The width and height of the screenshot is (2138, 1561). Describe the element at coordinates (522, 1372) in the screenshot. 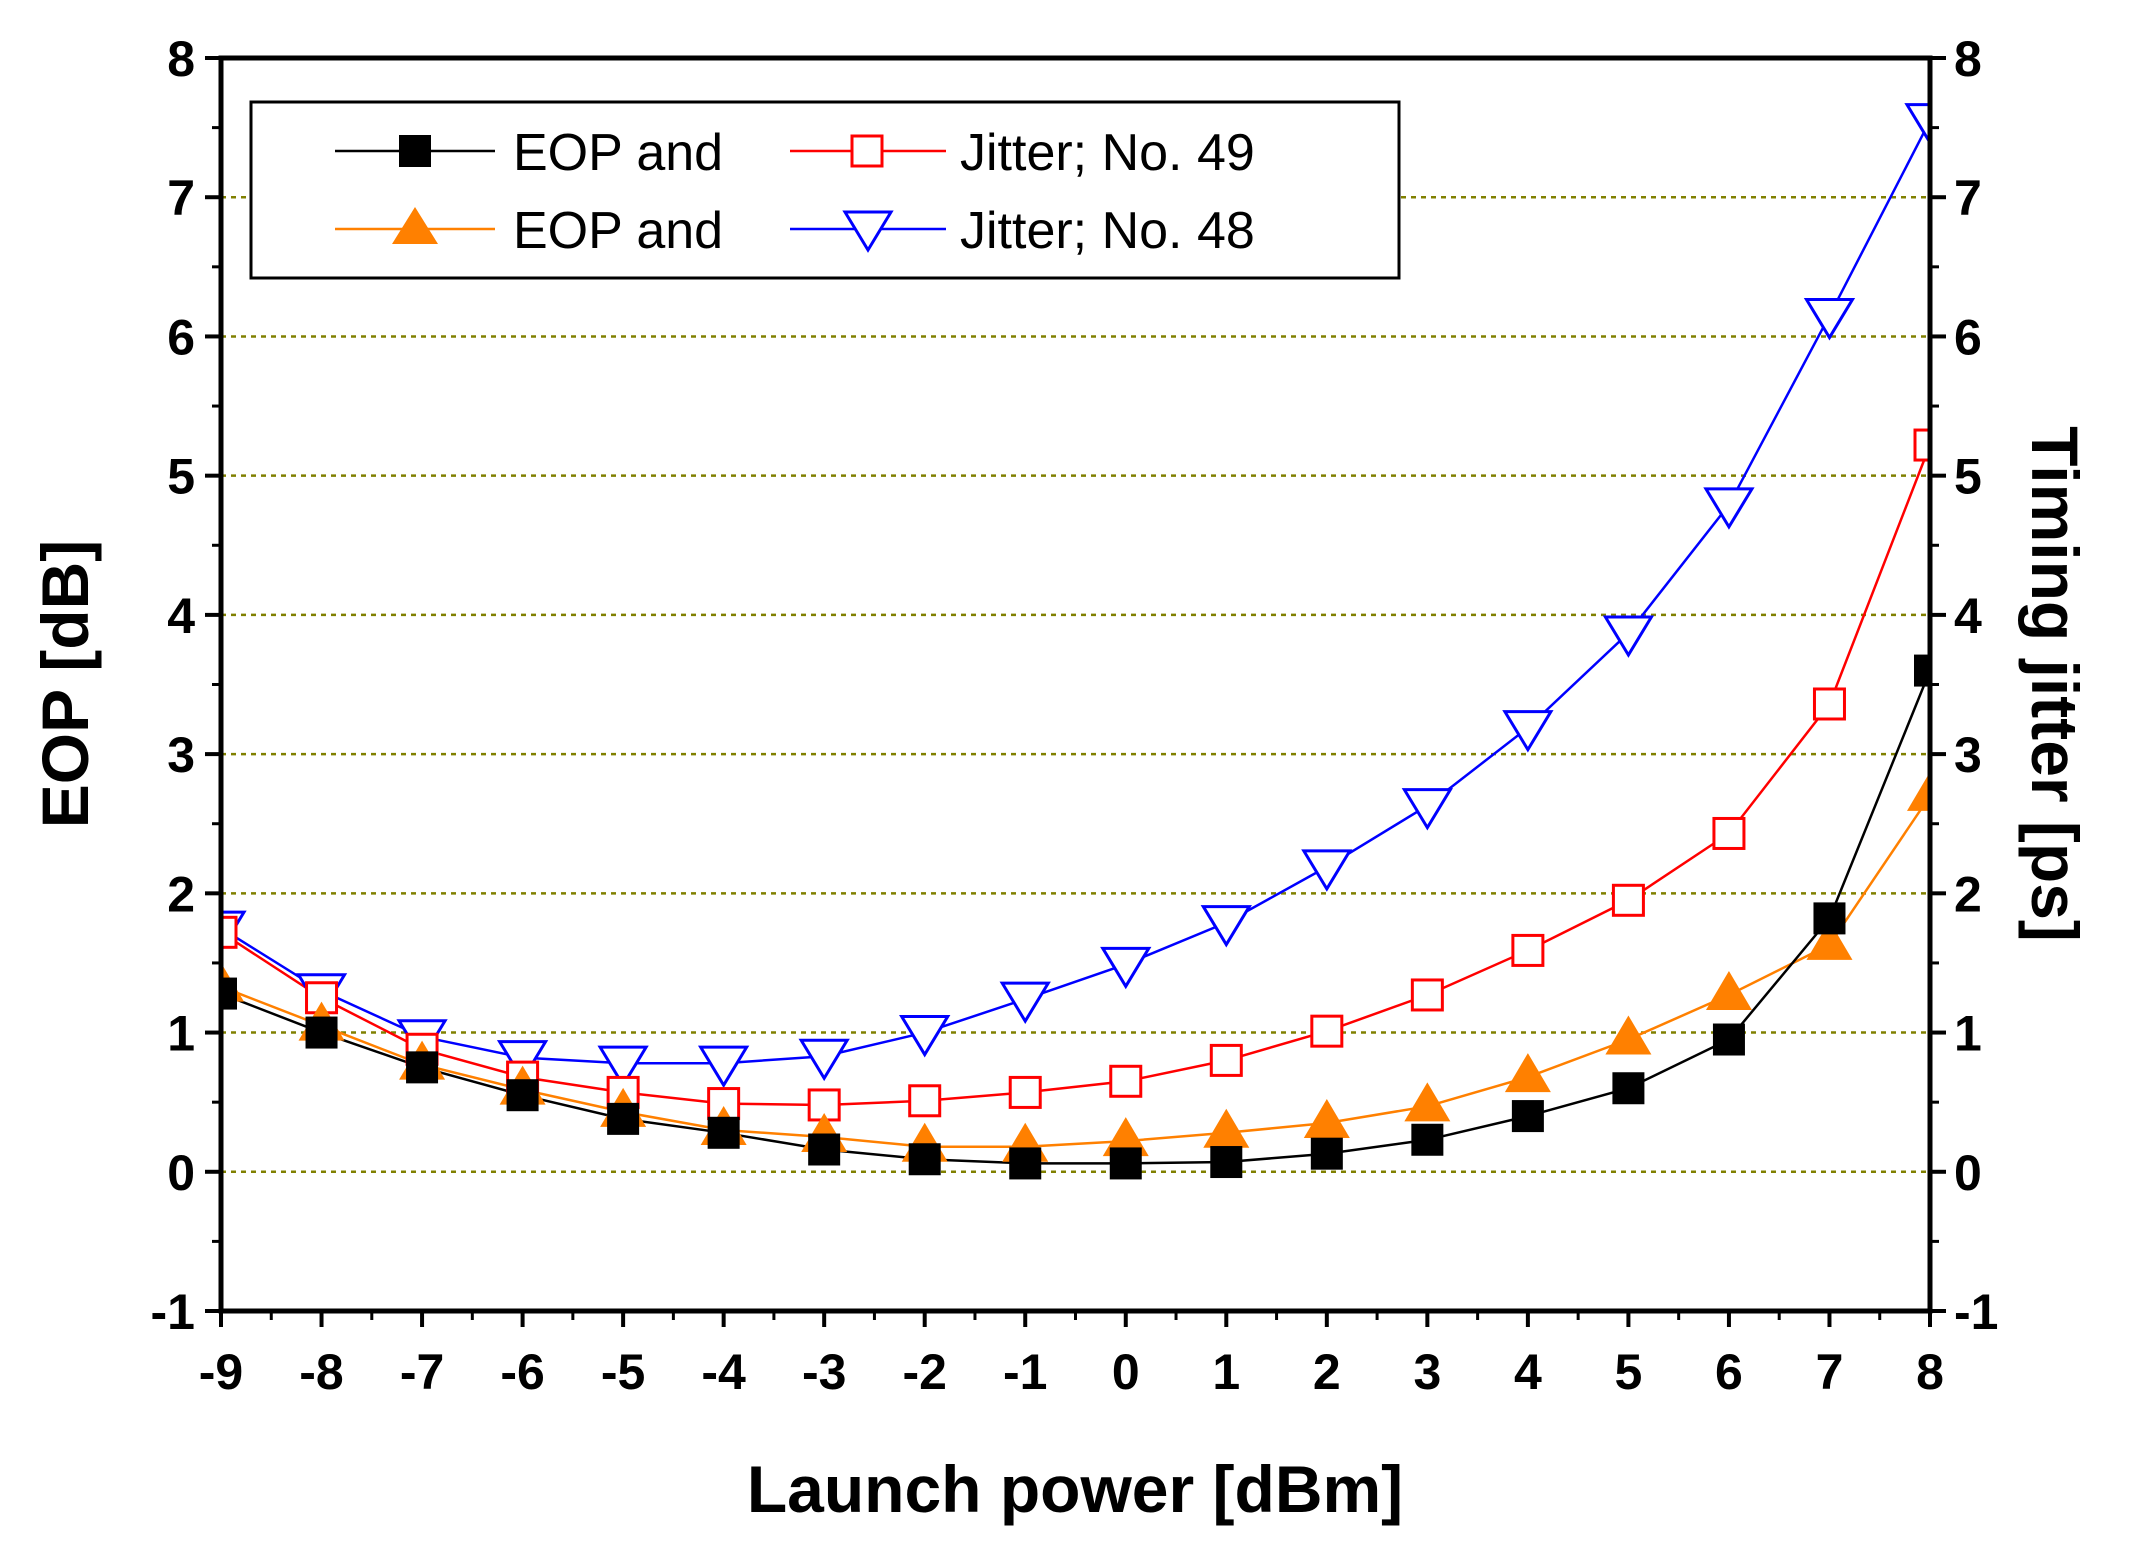

I see `x-tick-label: -6` at that location.